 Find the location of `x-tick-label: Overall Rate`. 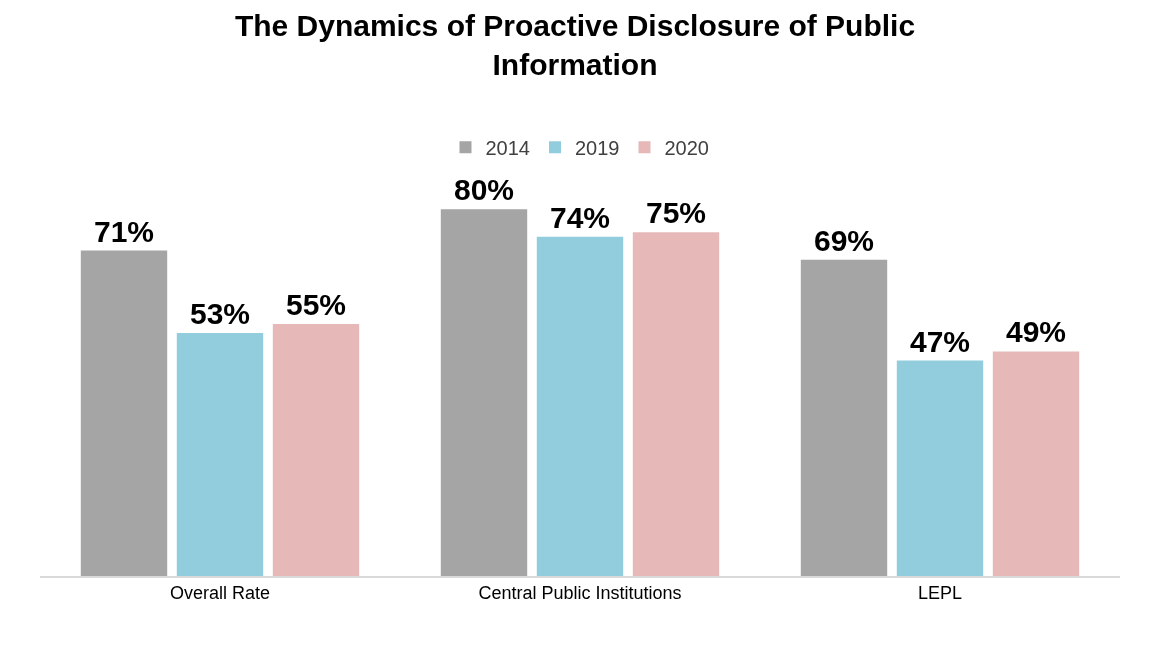

x-tick-label: Overall Rate is located at coordinates (220, 593).